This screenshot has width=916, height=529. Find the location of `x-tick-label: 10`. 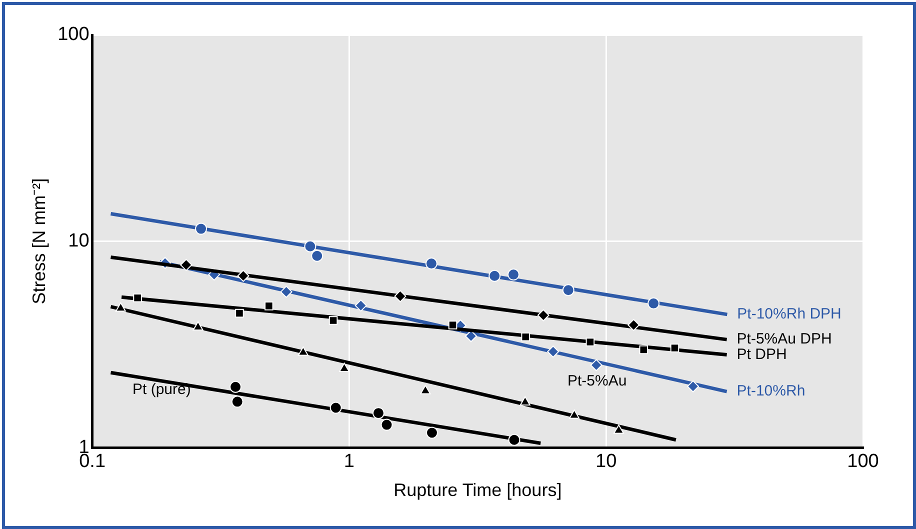

x-tick-label: 10 is located at coordinates (606, 461).